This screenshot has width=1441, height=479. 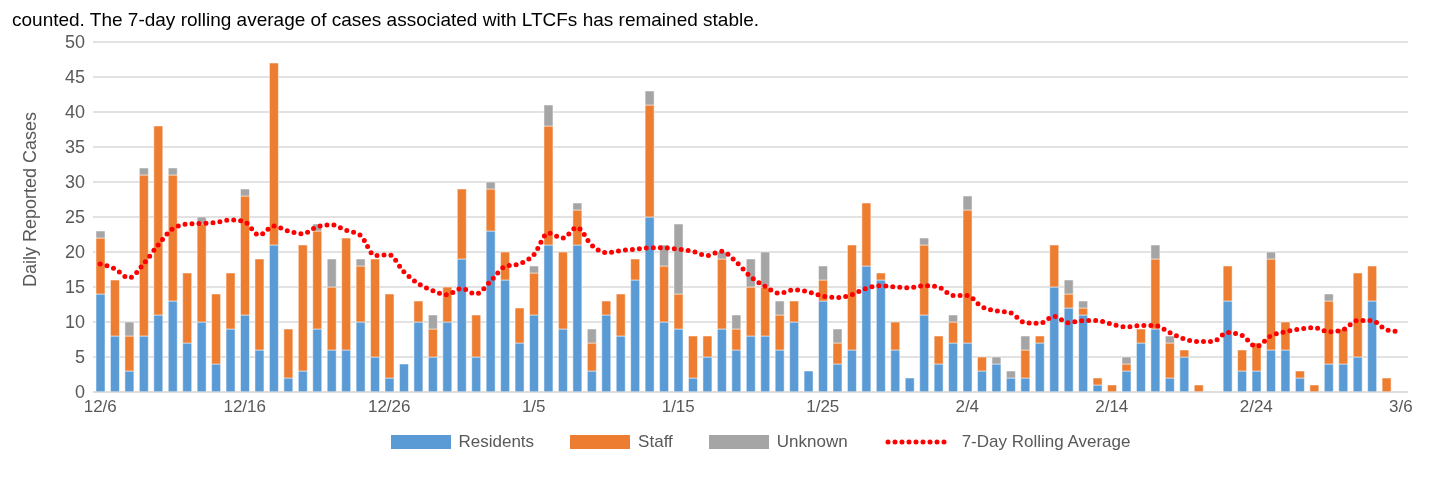 I want to click on y-tick-label: 25, so click(x=74, y=217).